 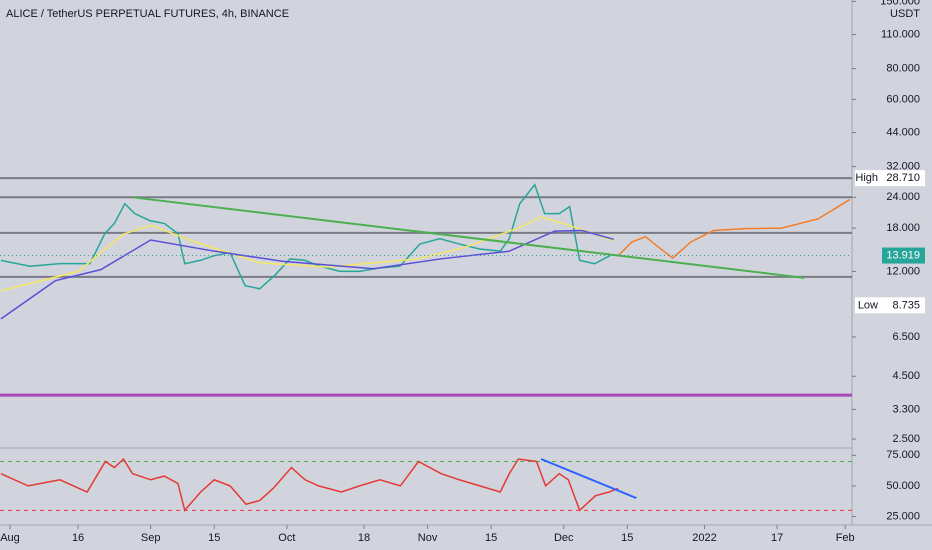 I want to click on y-tick-label: 12.000, so click(x=903, y=271).